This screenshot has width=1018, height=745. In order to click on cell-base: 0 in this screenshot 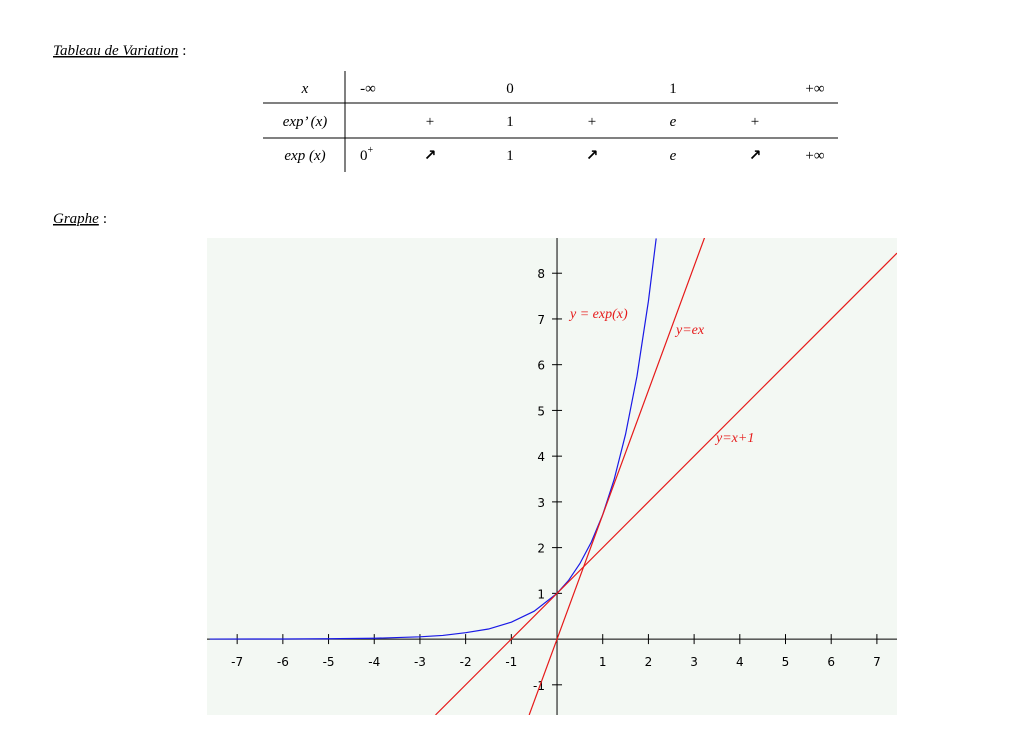, I will do `click(364, 156)`.